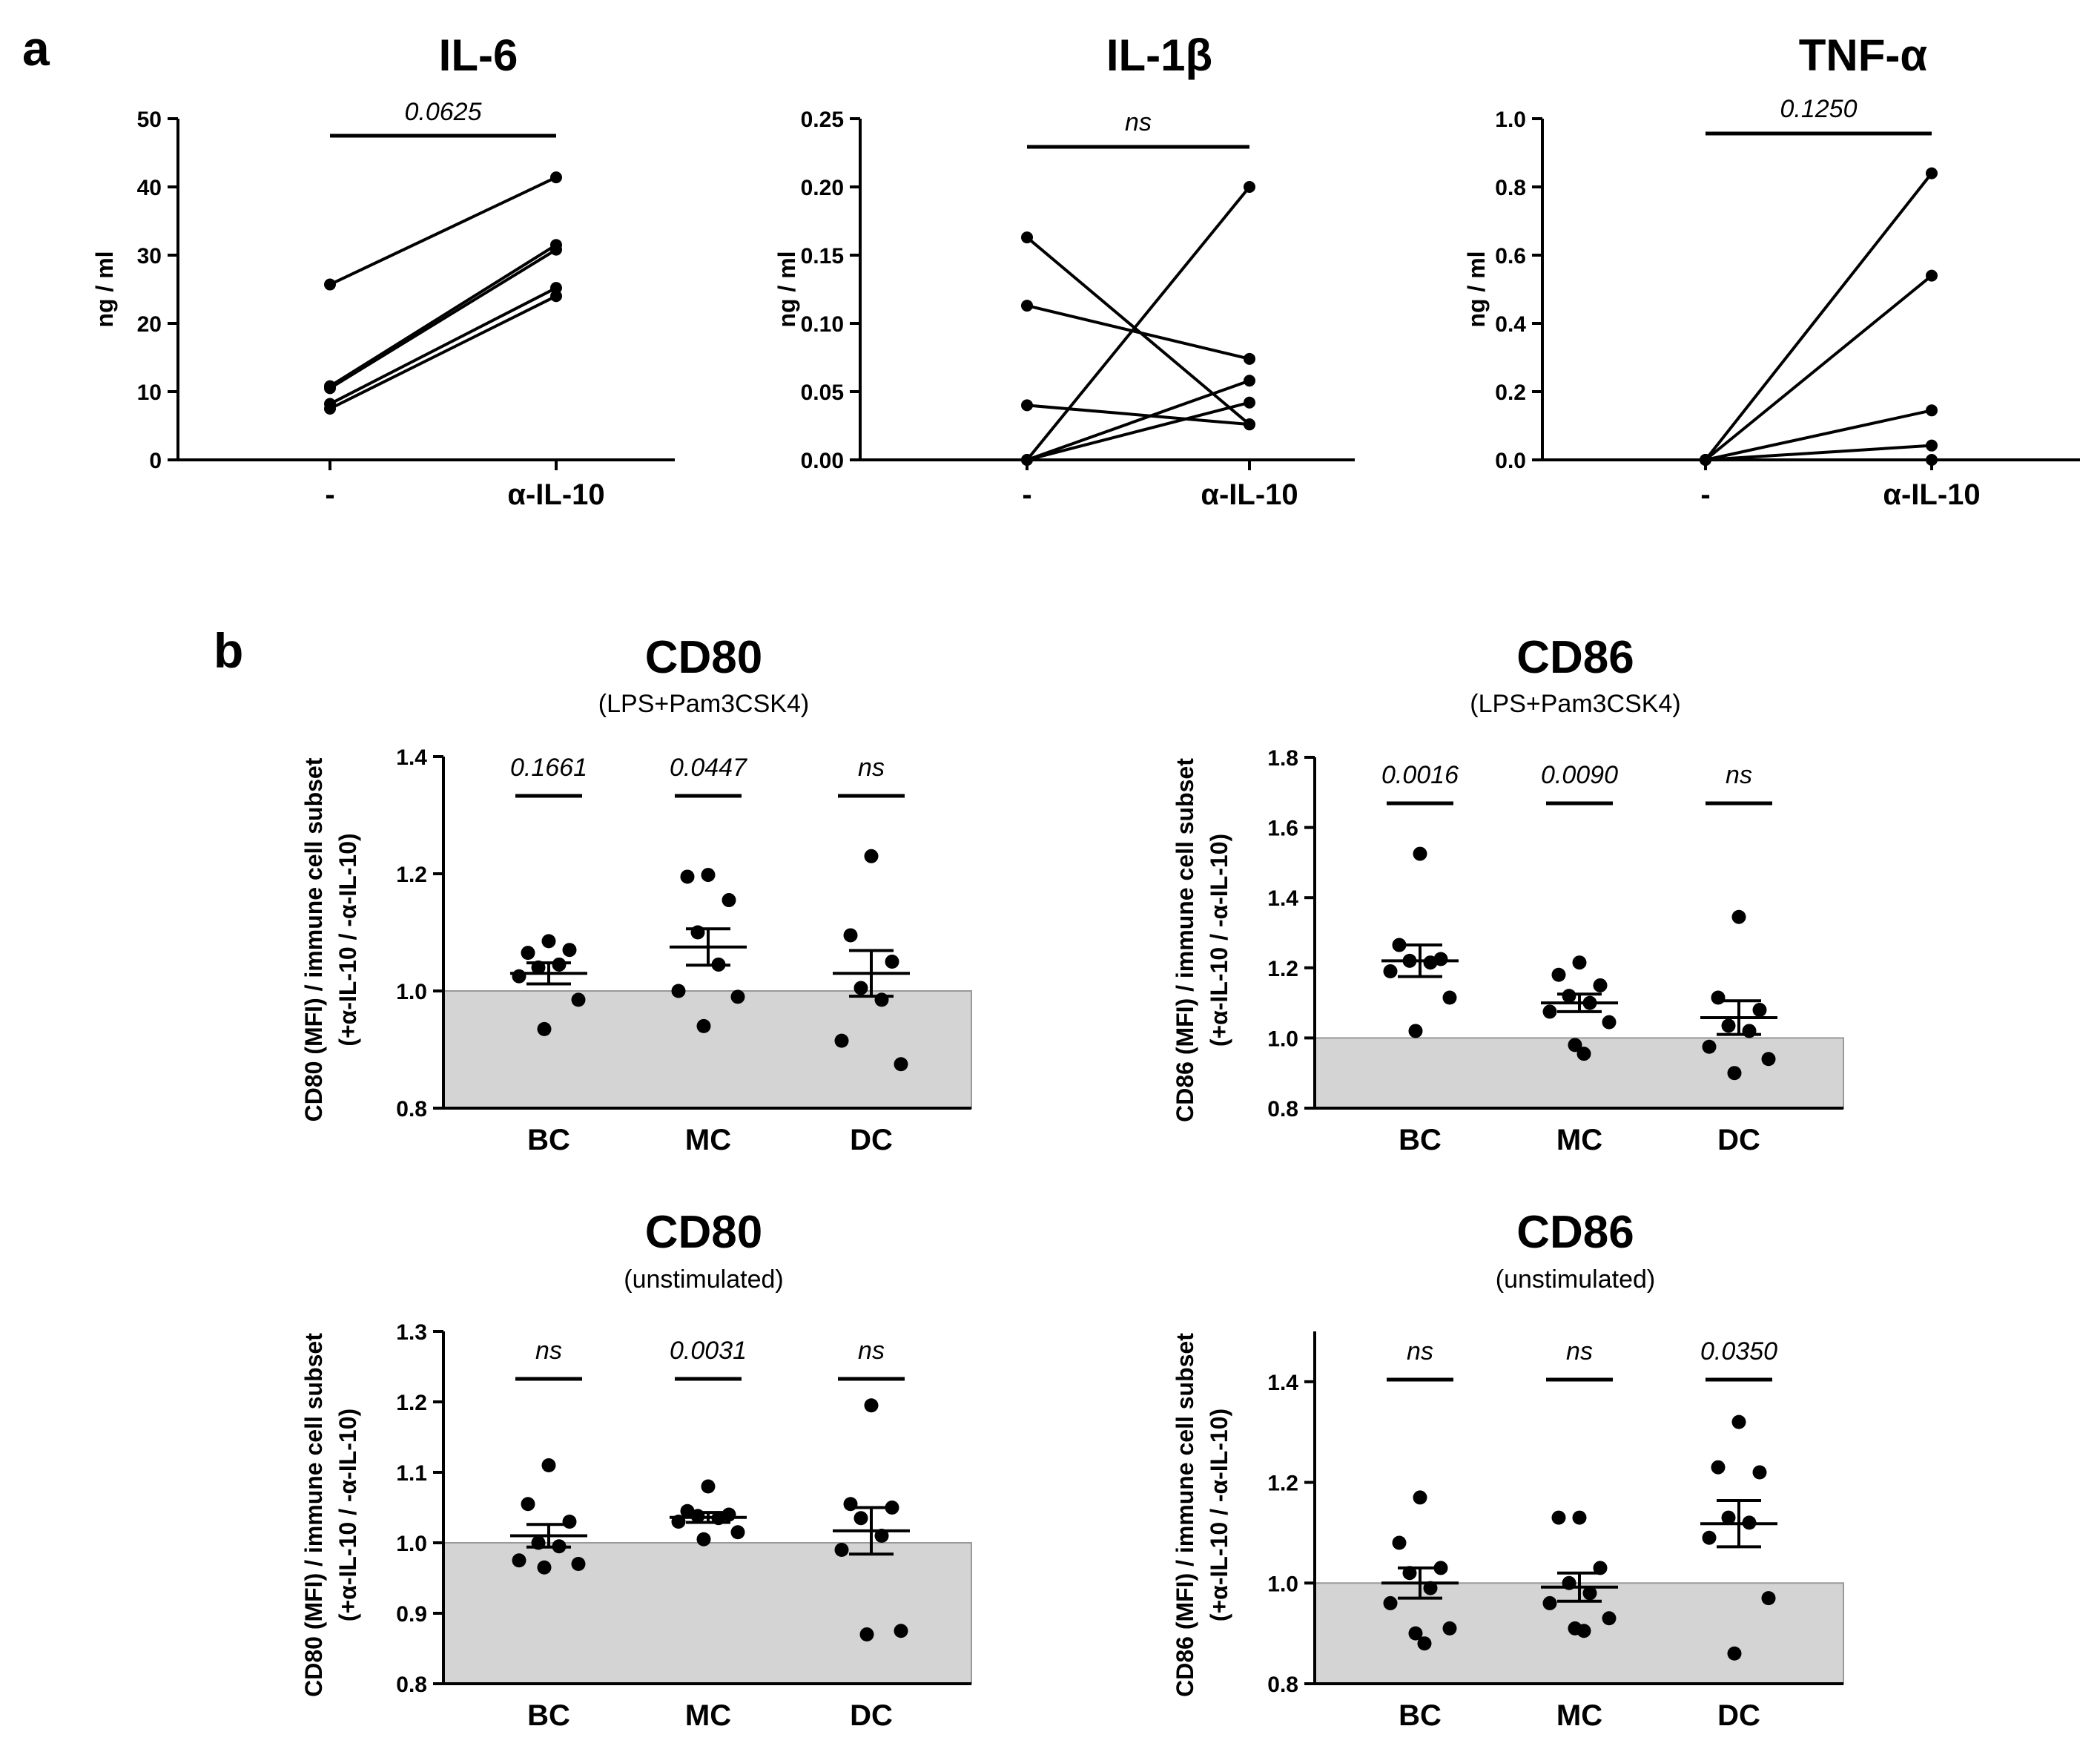 The width and height of the screenshot is (2100, 1749). I want to click on tnfa-ytick-label: 0.2, so click(1510, 393).